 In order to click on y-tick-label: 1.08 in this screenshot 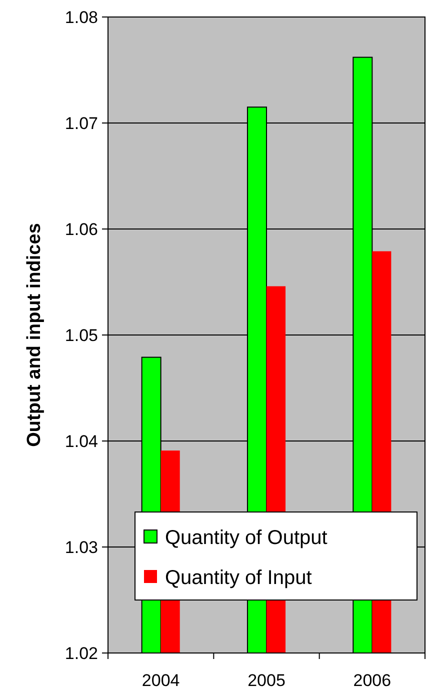, I will do `click(81, 17)`.